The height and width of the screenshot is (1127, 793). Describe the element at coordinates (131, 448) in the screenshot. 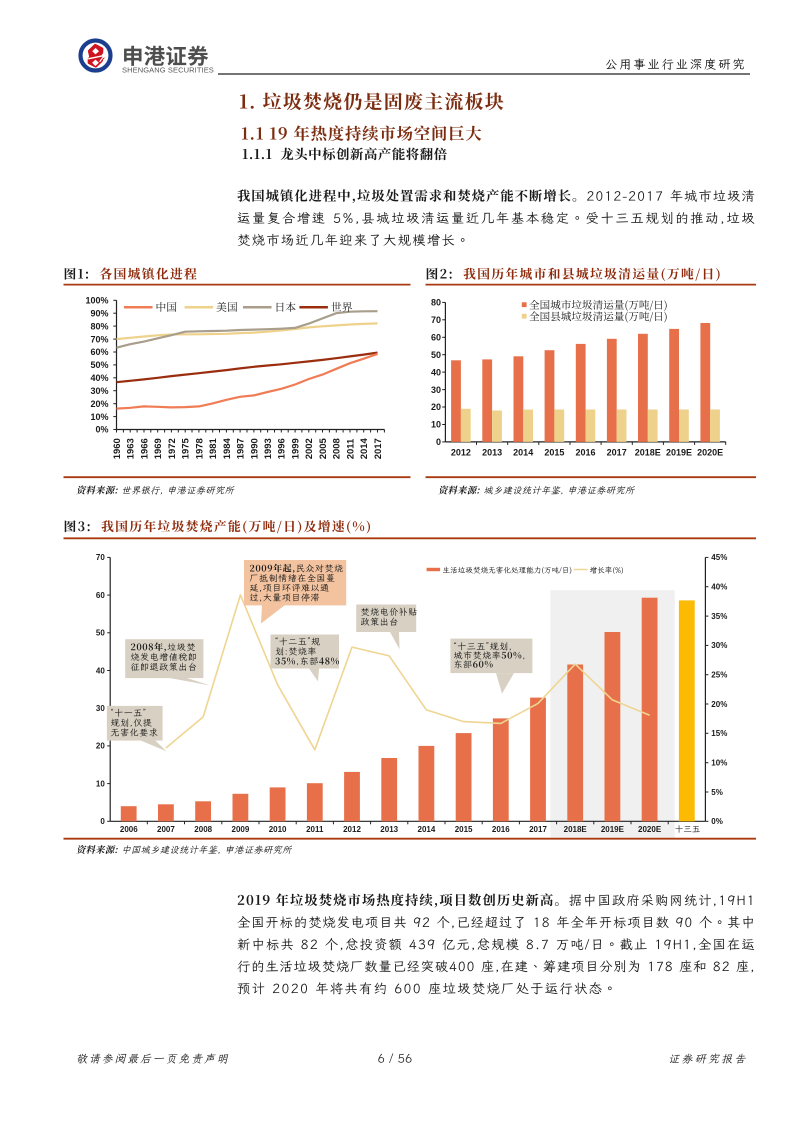

I see `svg-text: 1963` at that location.